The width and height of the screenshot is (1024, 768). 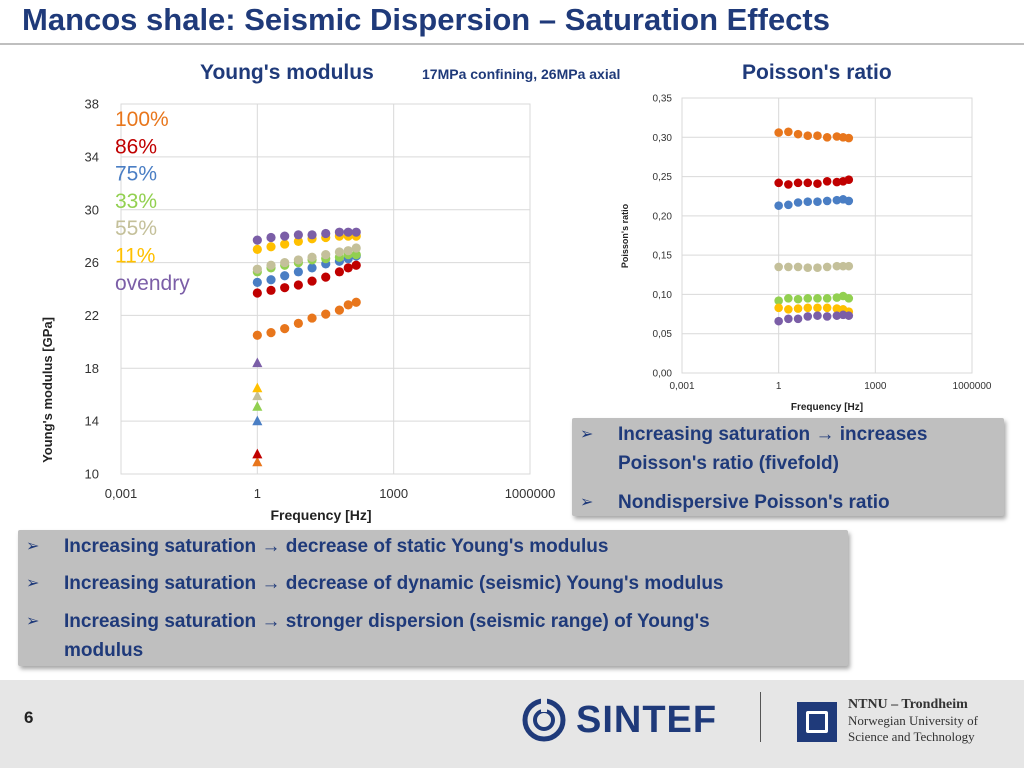 I want to click on youngs-heading: Young's modulus, so click(x=287, y=72).